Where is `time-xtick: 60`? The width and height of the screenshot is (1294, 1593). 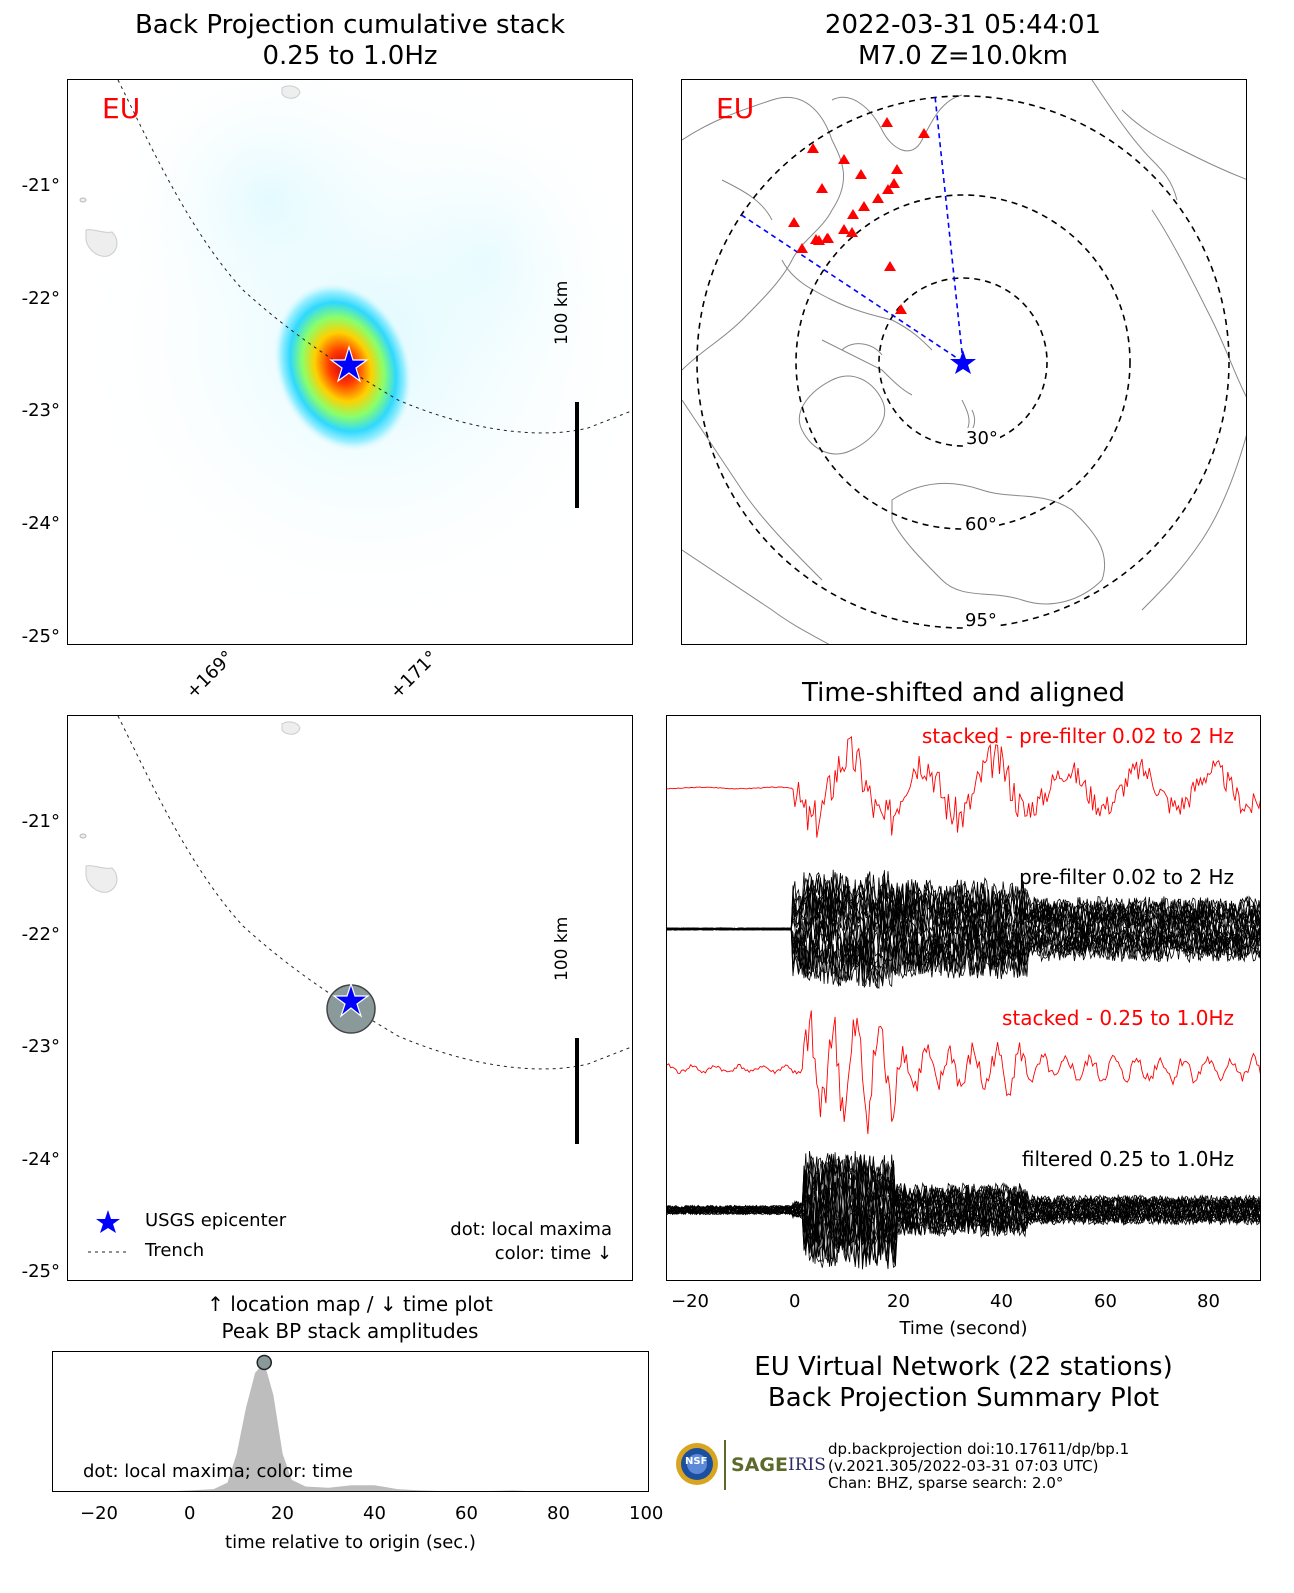
time-xtick: 60 is located at coordinates (466, 1513).